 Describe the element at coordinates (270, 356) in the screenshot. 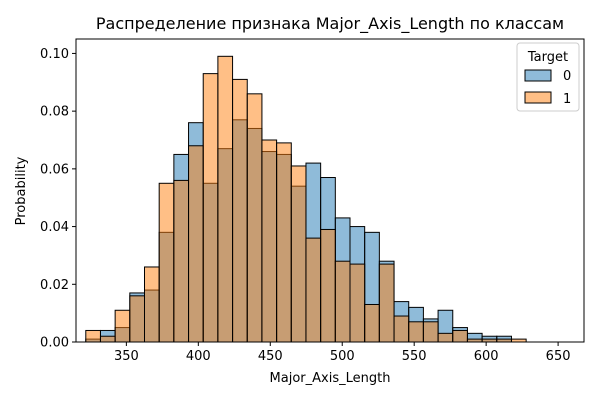

I see `x-tick-label: 450` at that location.